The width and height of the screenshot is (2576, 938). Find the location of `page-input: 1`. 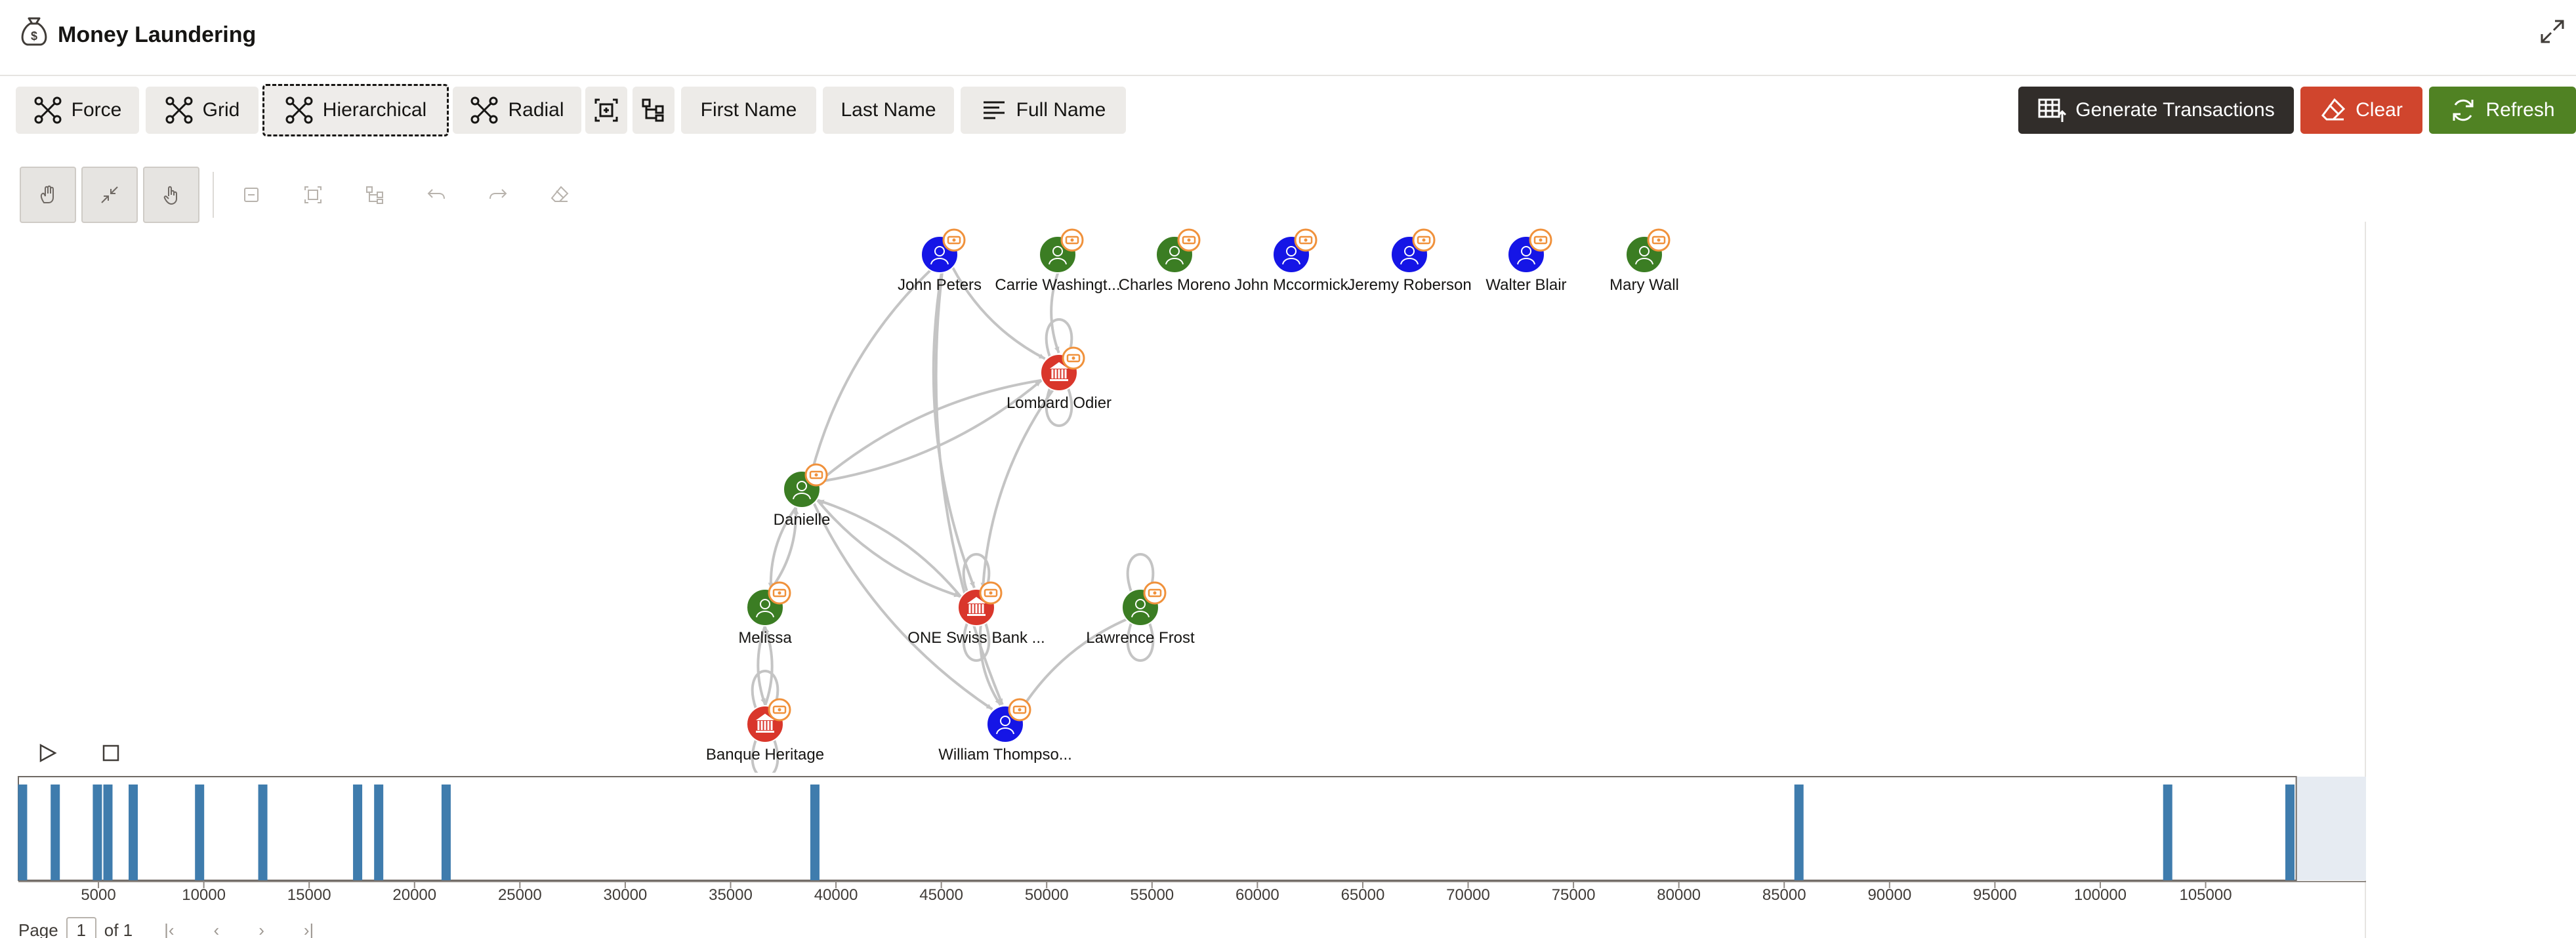

page-input: 1 is located at coordinates (81, 927).